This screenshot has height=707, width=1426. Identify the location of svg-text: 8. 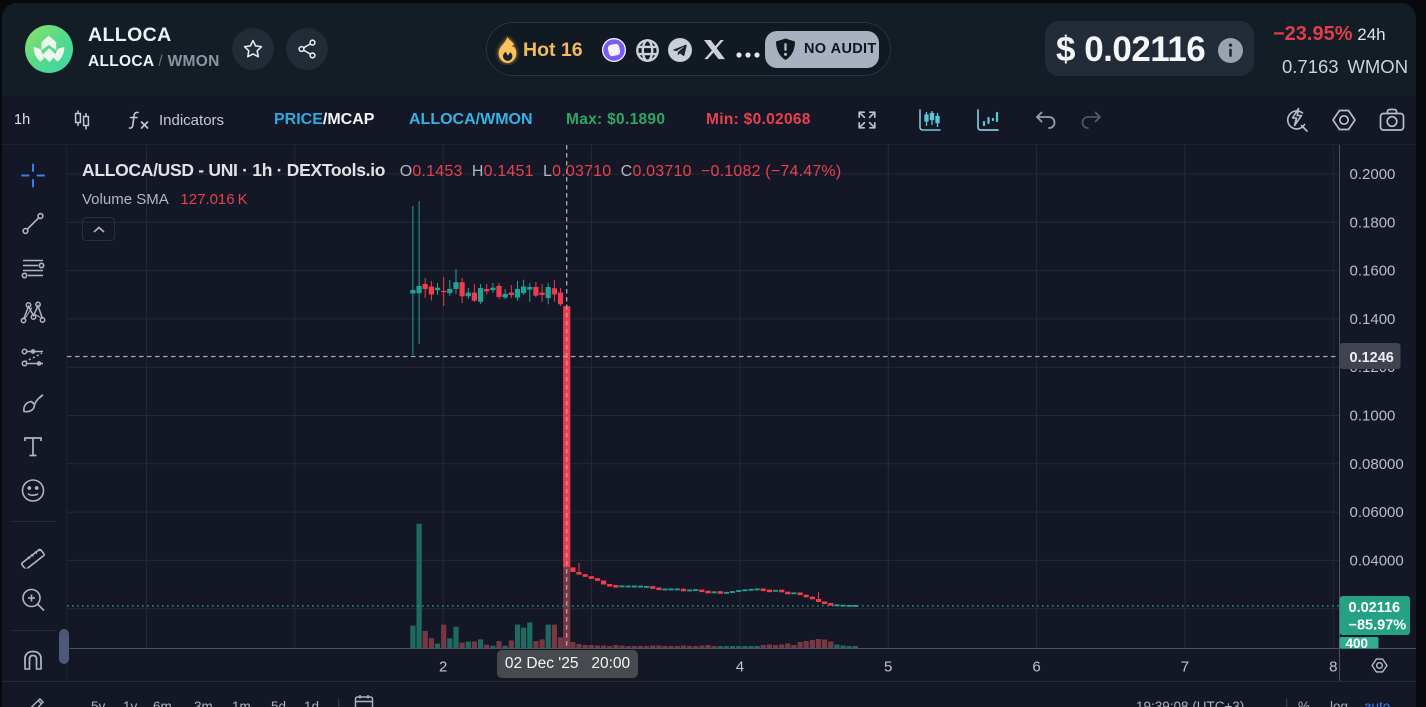
(1333, 667).